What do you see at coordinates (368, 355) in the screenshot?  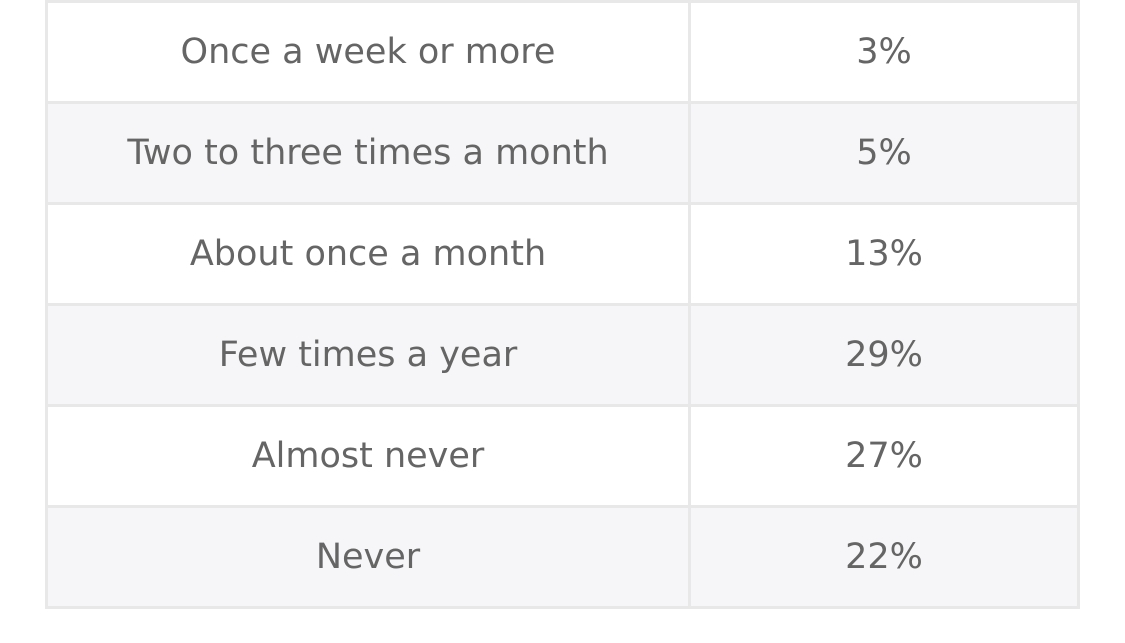 I see `frequency-cell: Few times a year` at bounding box center [368, 355].